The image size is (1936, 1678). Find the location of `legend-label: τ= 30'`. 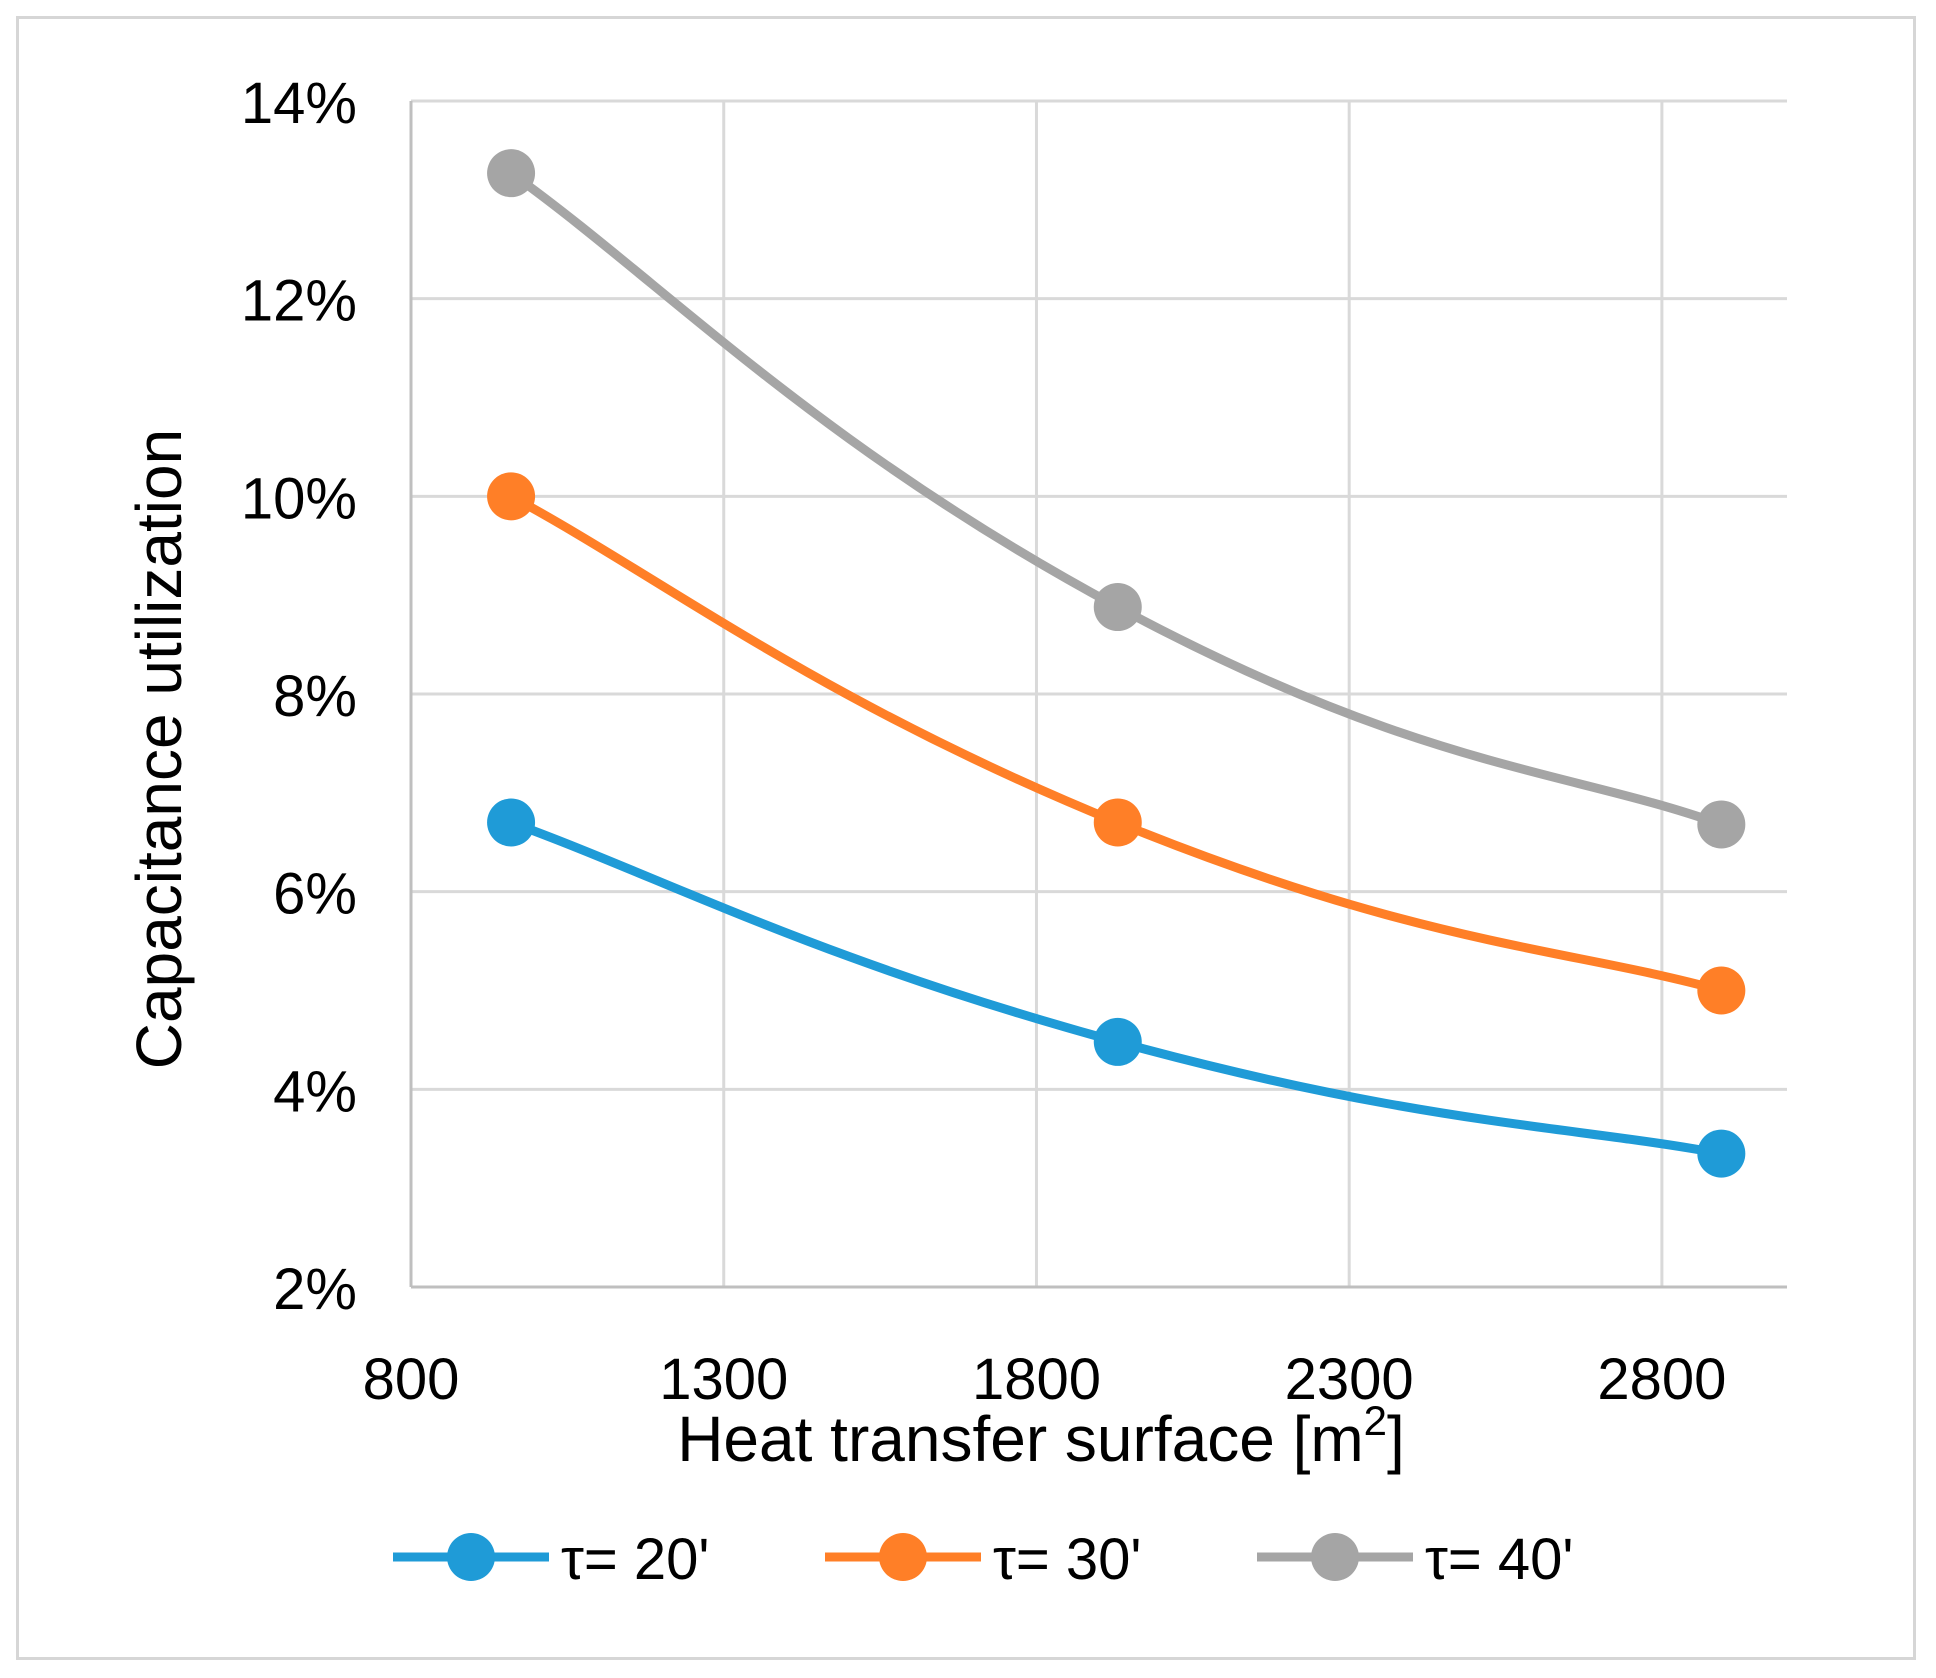

legend-label: τ= 30' is located at coordinates (1067, 1559).